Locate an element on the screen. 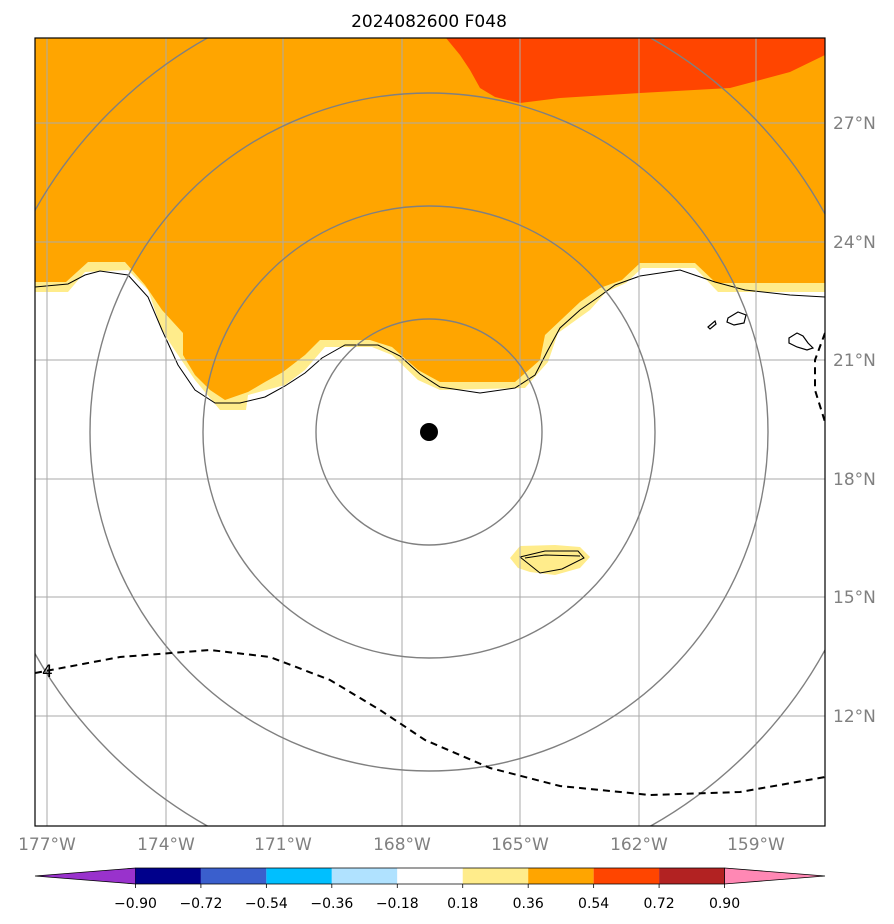 The image size is (894, 924). colorbar-tick-label: 0.36 is located at coordinates (528, 904).